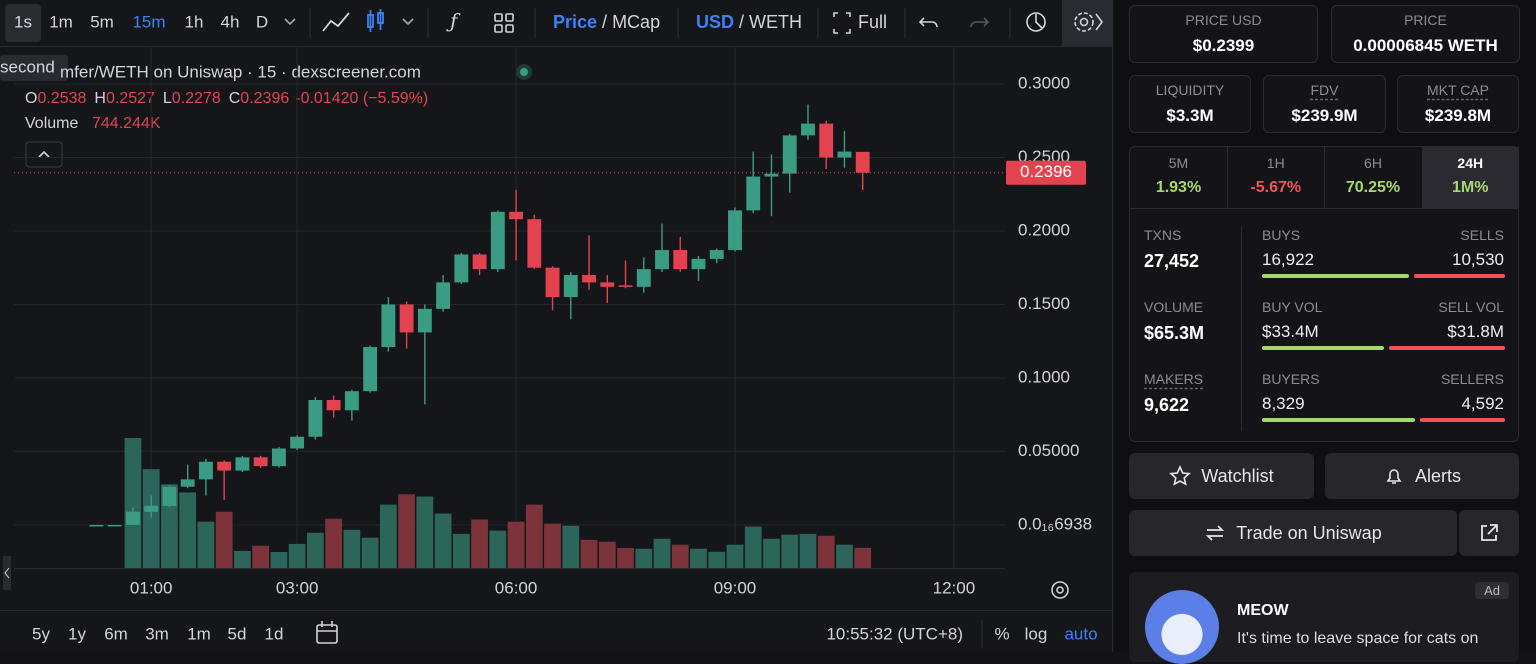 This screenshot has width=1536, height=664. Describe the element at coordinates (327, 632) in the screenshot. I see `calendar-icon` at that location.